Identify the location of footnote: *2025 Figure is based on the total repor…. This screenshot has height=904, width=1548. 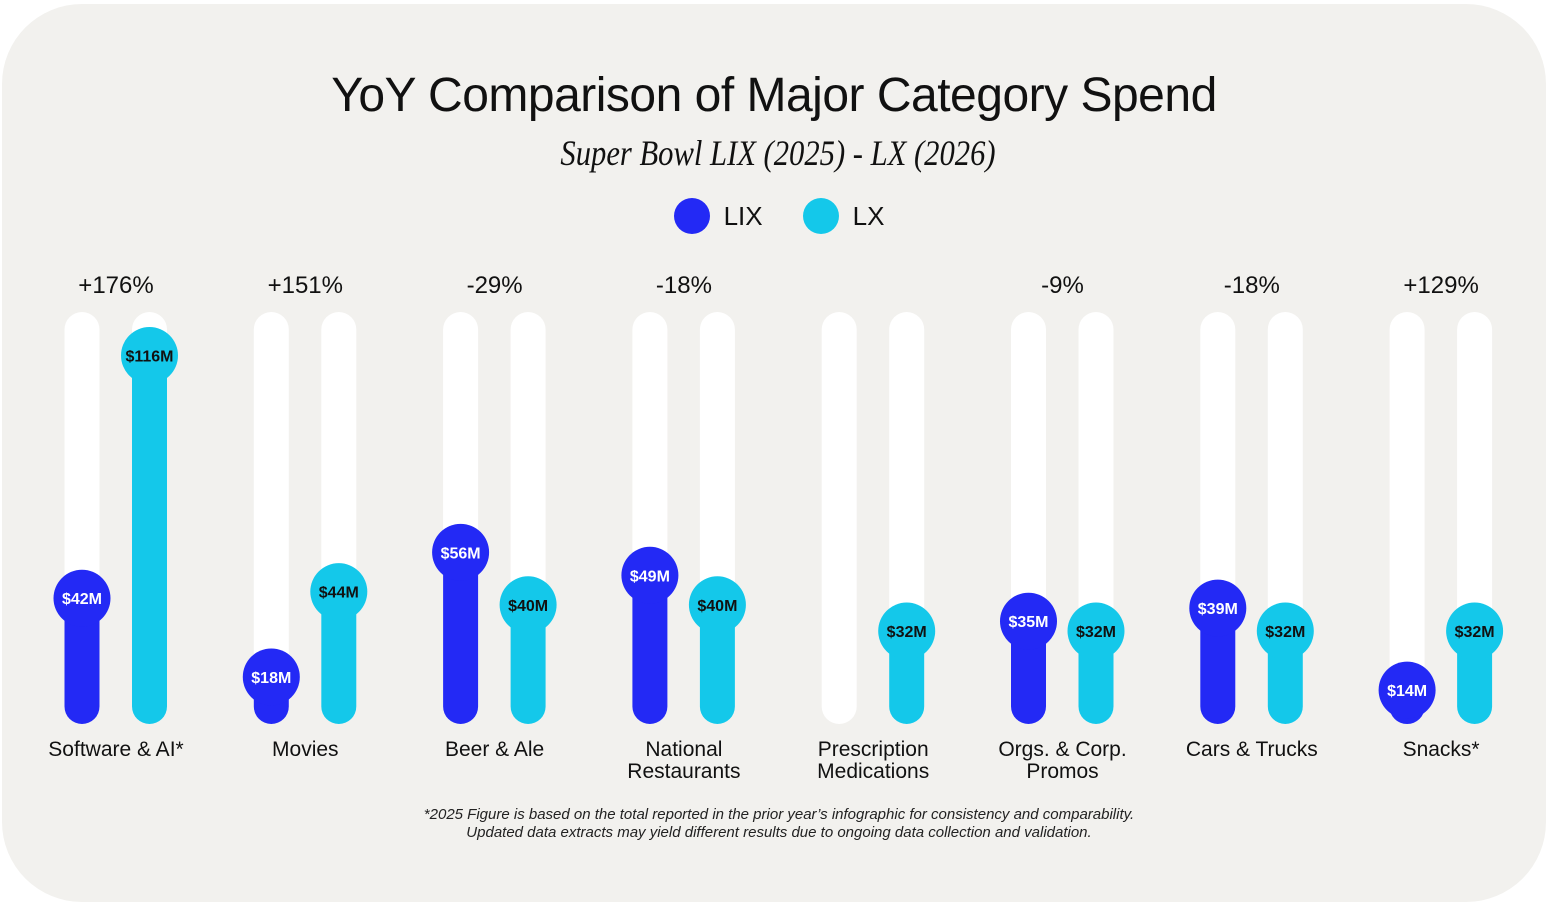
(774, 824).